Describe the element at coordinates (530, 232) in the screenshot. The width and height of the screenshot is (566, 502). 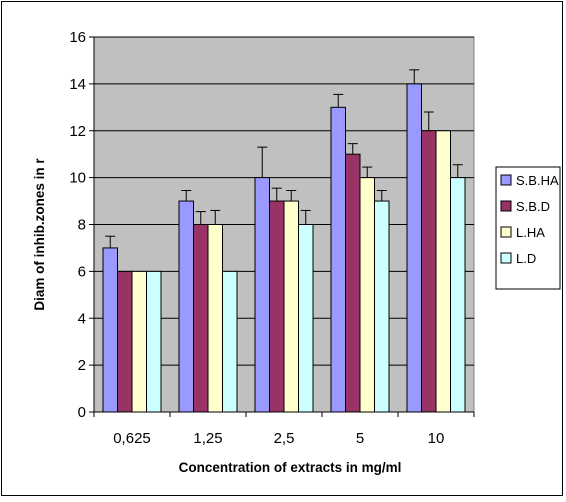
I see `legend-label: L.HA` at that location.